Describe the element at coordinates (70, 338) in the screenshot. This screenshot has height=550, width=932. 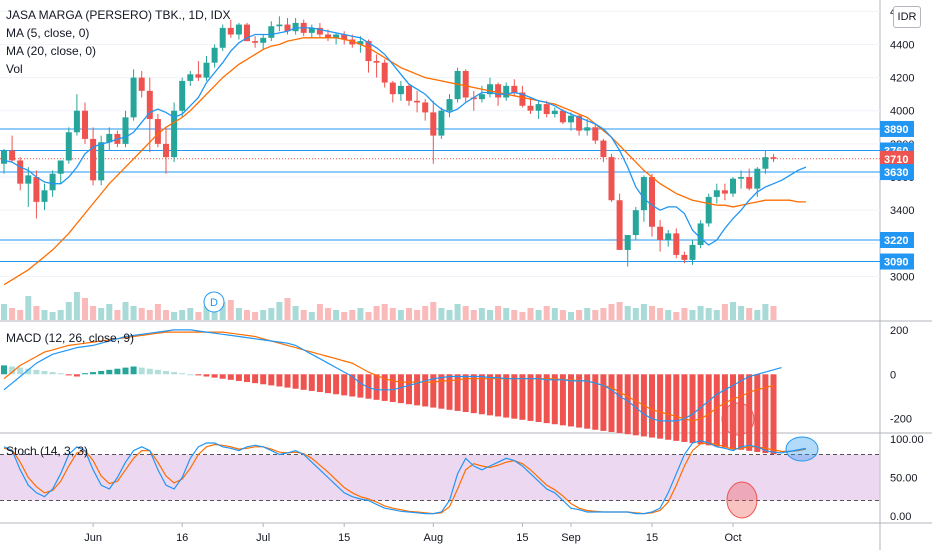
I see `macd-legend: MACD (12, 26, close, 9)` at that location.